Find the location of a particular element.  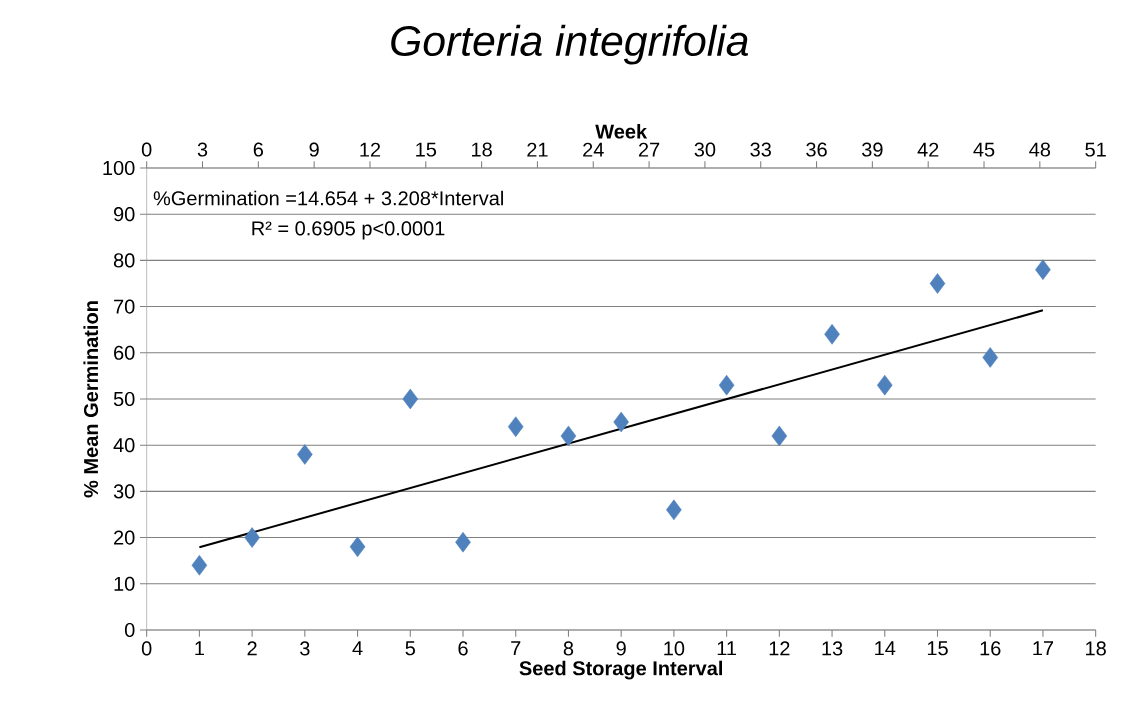

x-tick-label: 14 is located at coordinates (885, 648).